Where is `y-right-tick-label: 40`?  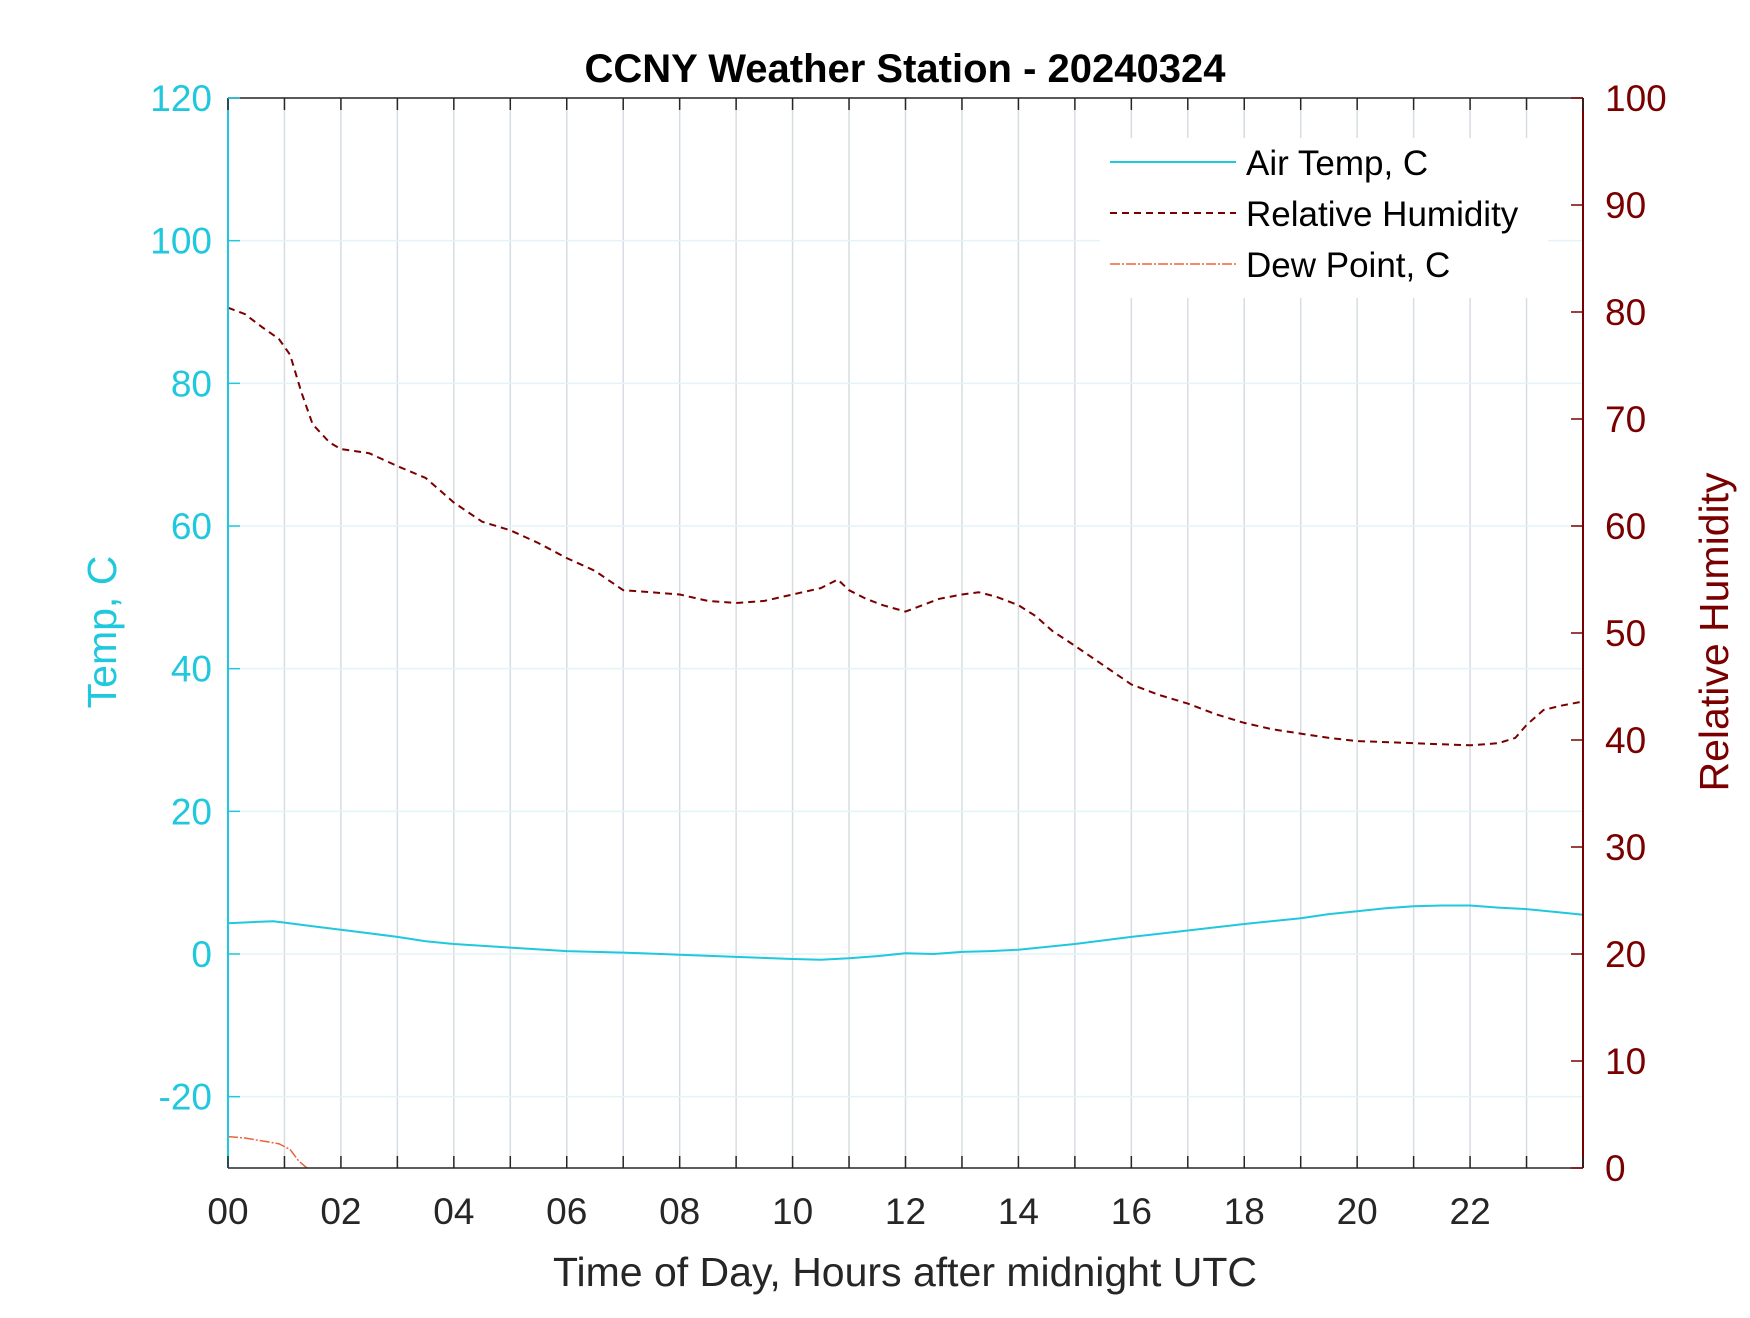
y-right-tick-label: 40 is located at coordinates (1625, 740).